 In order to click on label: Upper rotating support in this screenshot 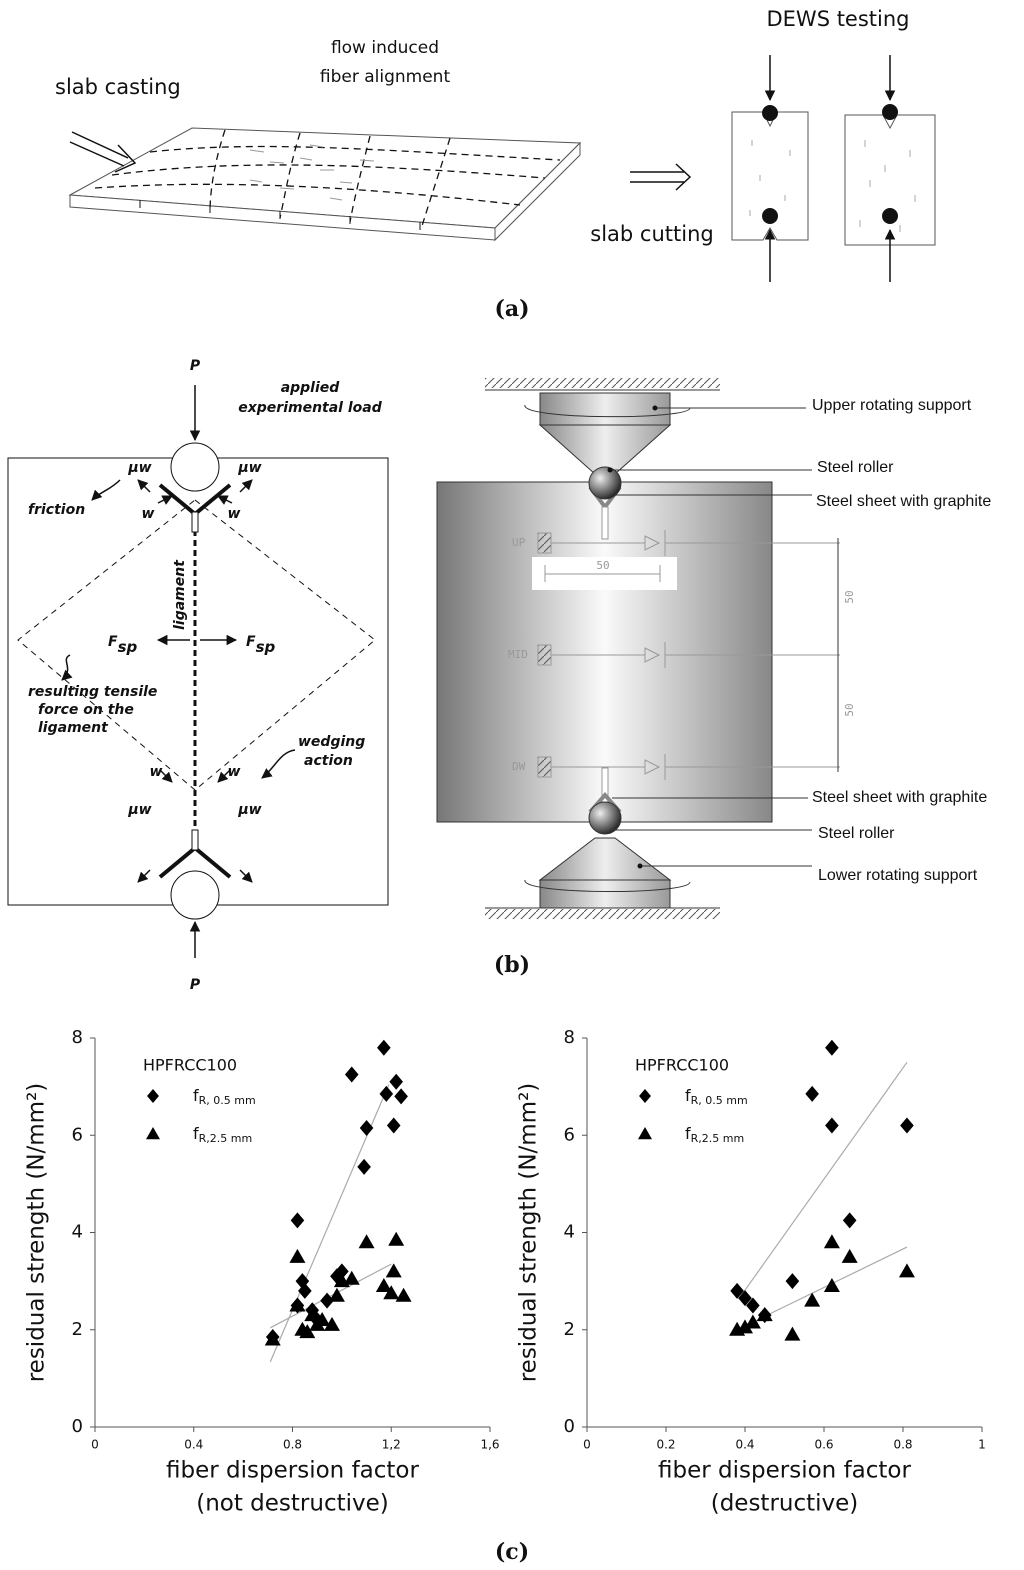, I will do `click(892, 405)`.